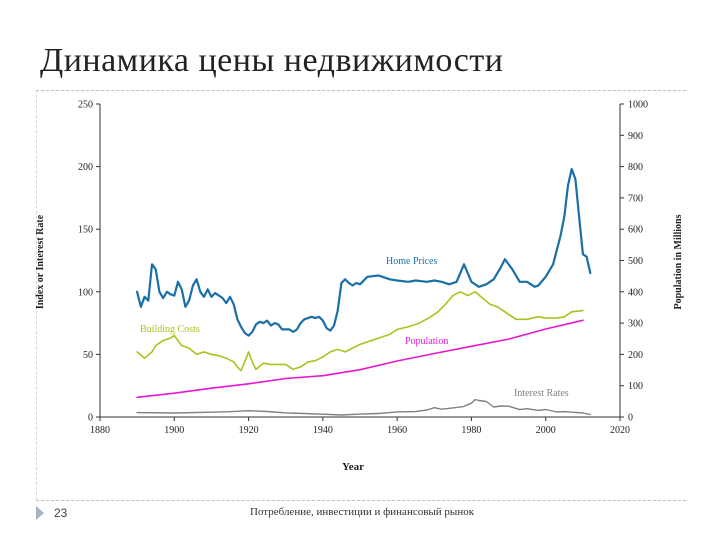  I want to click on y-right-tick-label: 300, so click(635, 324).